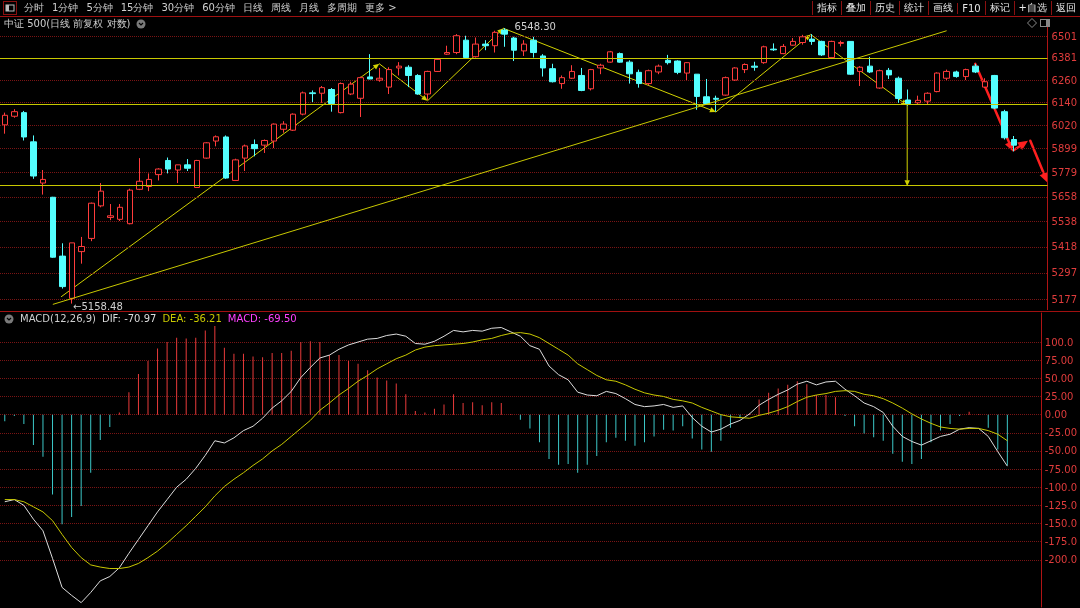  Describe the element at coordinates (1056, 415) in the screenshot. I see `y-tick-label: 0.00` at that location.